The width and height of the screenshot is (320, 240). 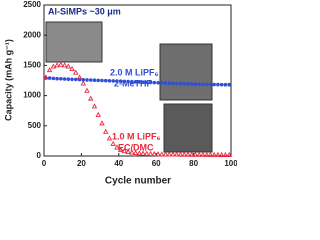 What do you see at coordinates (39, 155) in the screenshot?
I see `y-tick-label: 0` at bounding box center [39, 155].